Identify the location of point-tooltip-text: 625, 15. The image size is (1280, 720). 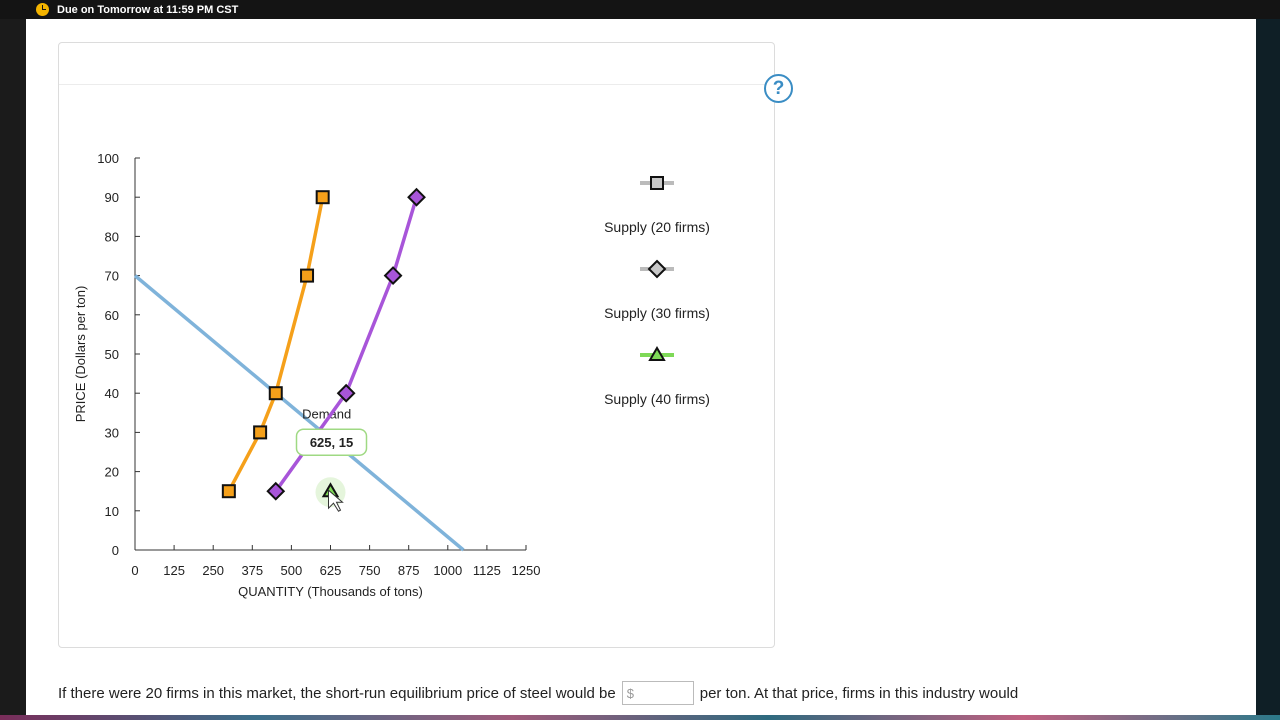
(331, 442).